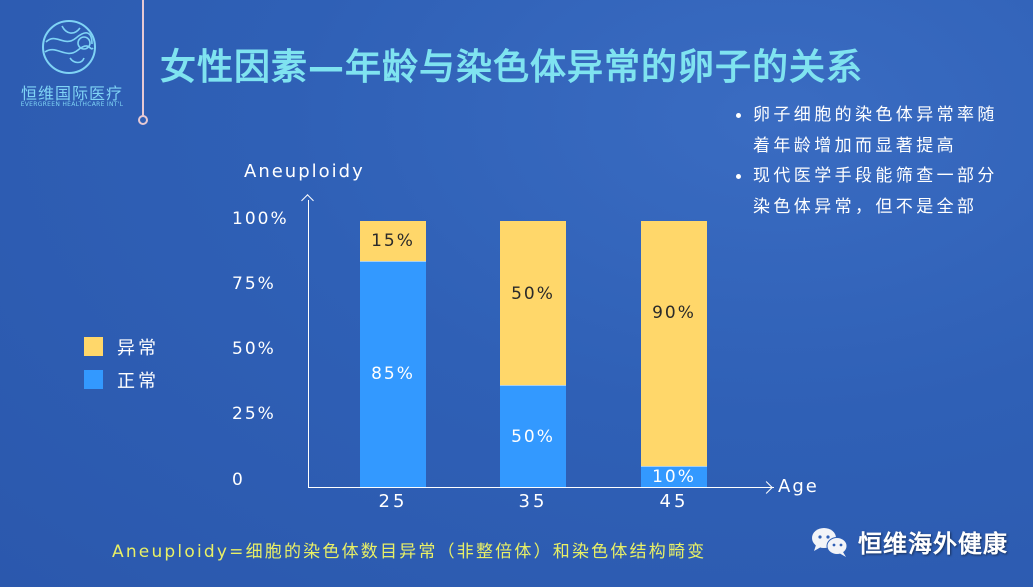  Describe the element at coordinates (308, 343) in the screenshot. I see `y-axis-line` at that location.